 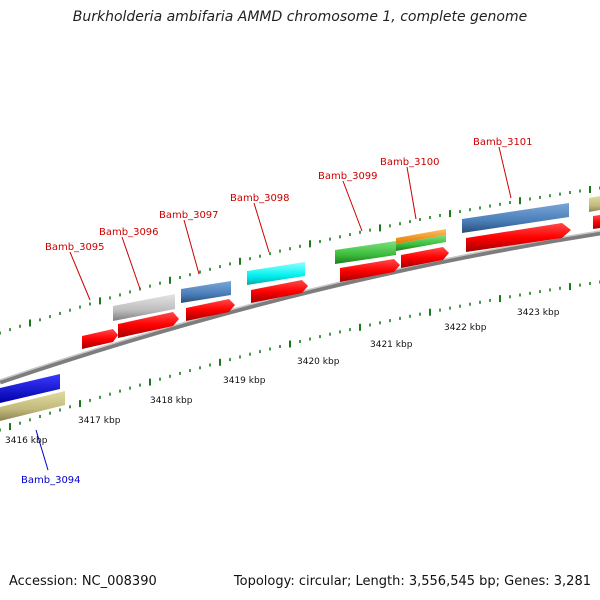 What do you see at coordinates (206, 292) in the screenshot?
I see `gene-bamb-3097-feature` at bounding box center [206, 292].